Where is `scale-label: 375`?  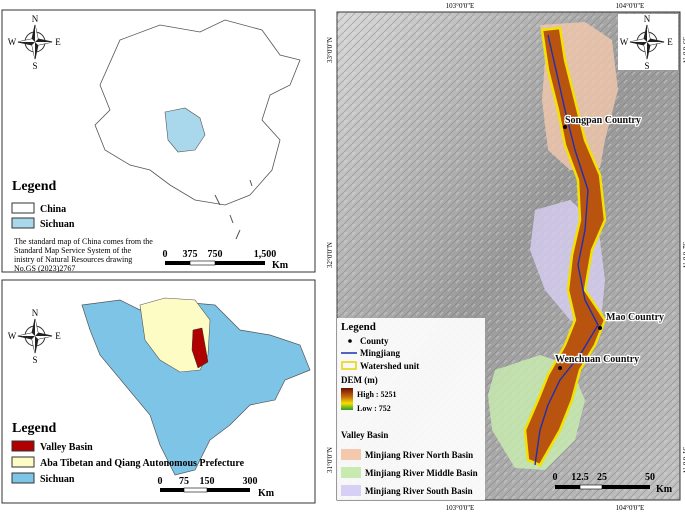 scale-label: 375 is located at coordinates (190, 254).